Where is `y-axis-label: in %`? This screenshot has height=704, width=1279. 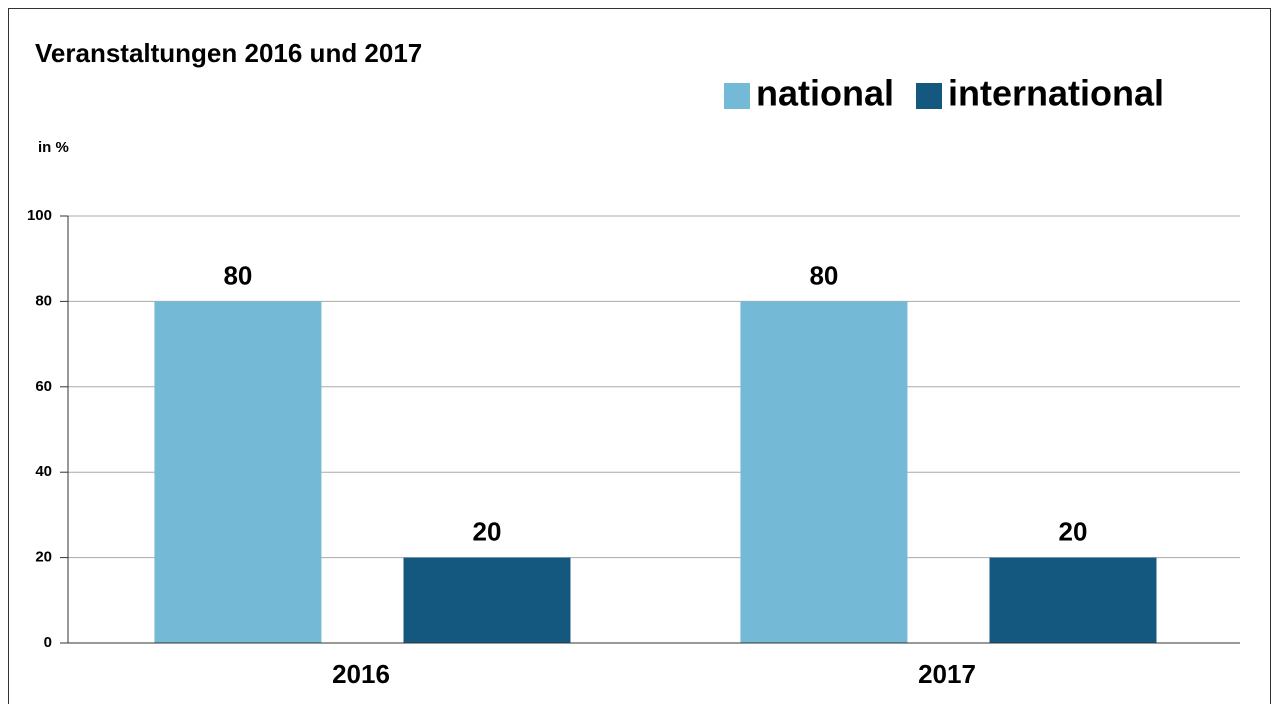
y-axis-label: in % is located at coordinates (53, 147).